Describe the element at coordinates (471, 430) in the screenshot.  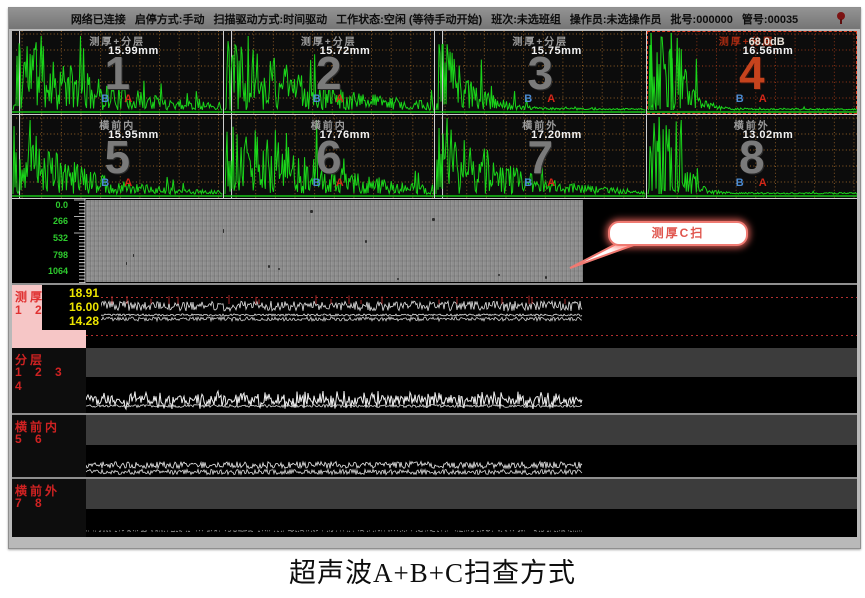
I see `bscan-gray-band` at that location.